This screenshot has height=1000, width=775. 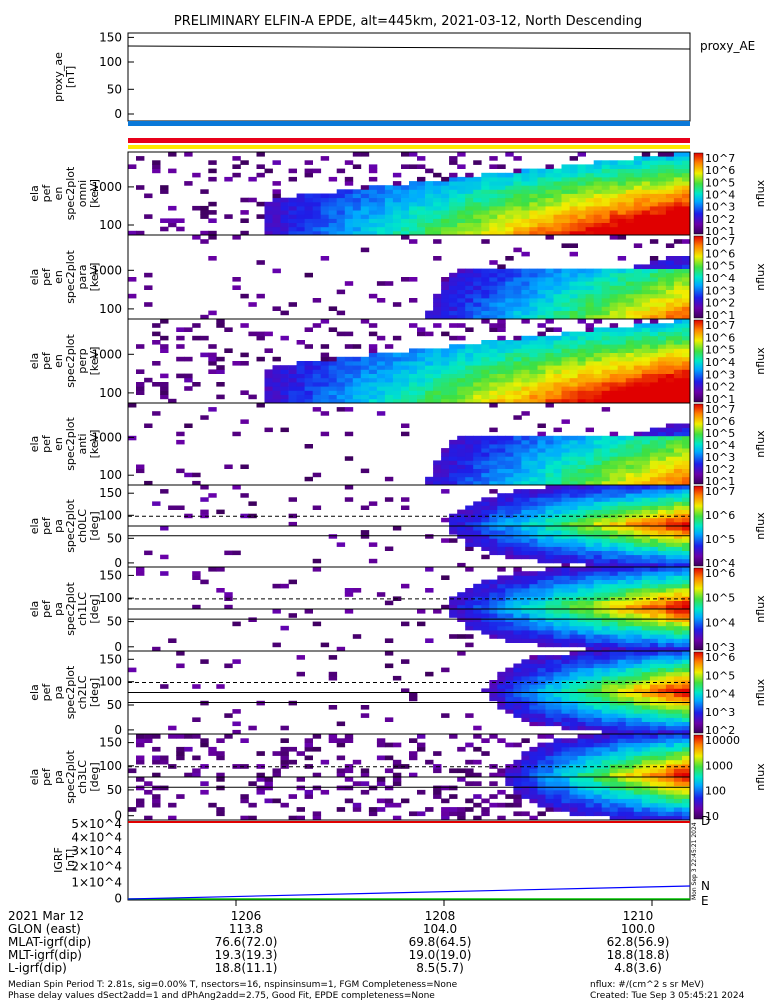 What do you see at coordinates (413, 361) in the screenshot?
I see `spectrogram-cells-en_perp` at bounding box center [413, 361].